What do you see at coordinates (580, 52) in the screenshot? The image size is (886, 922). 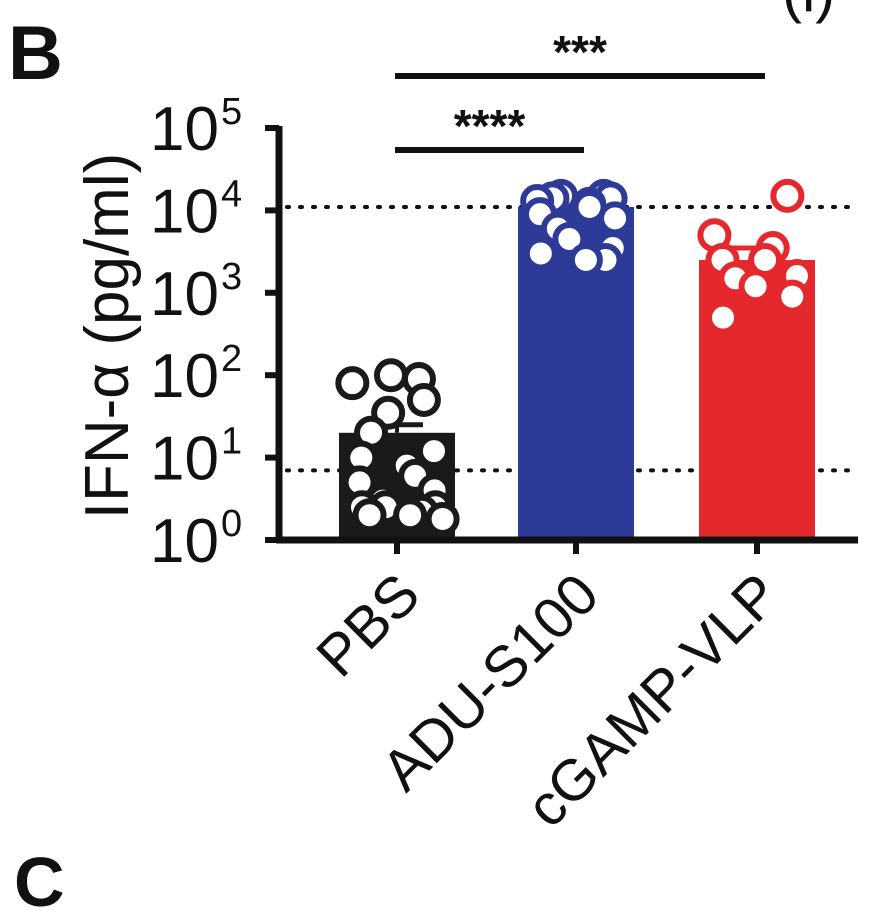 I see `significance-label: ***` at bounding box center [580, 52].